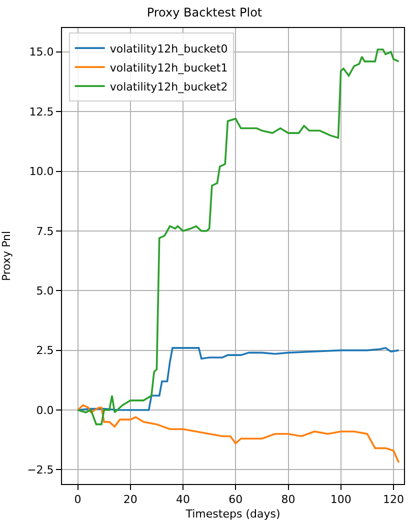  Describe the element at coordinates (78, 499) in the screenshot. I see `x-tick-label: 0` at that location.